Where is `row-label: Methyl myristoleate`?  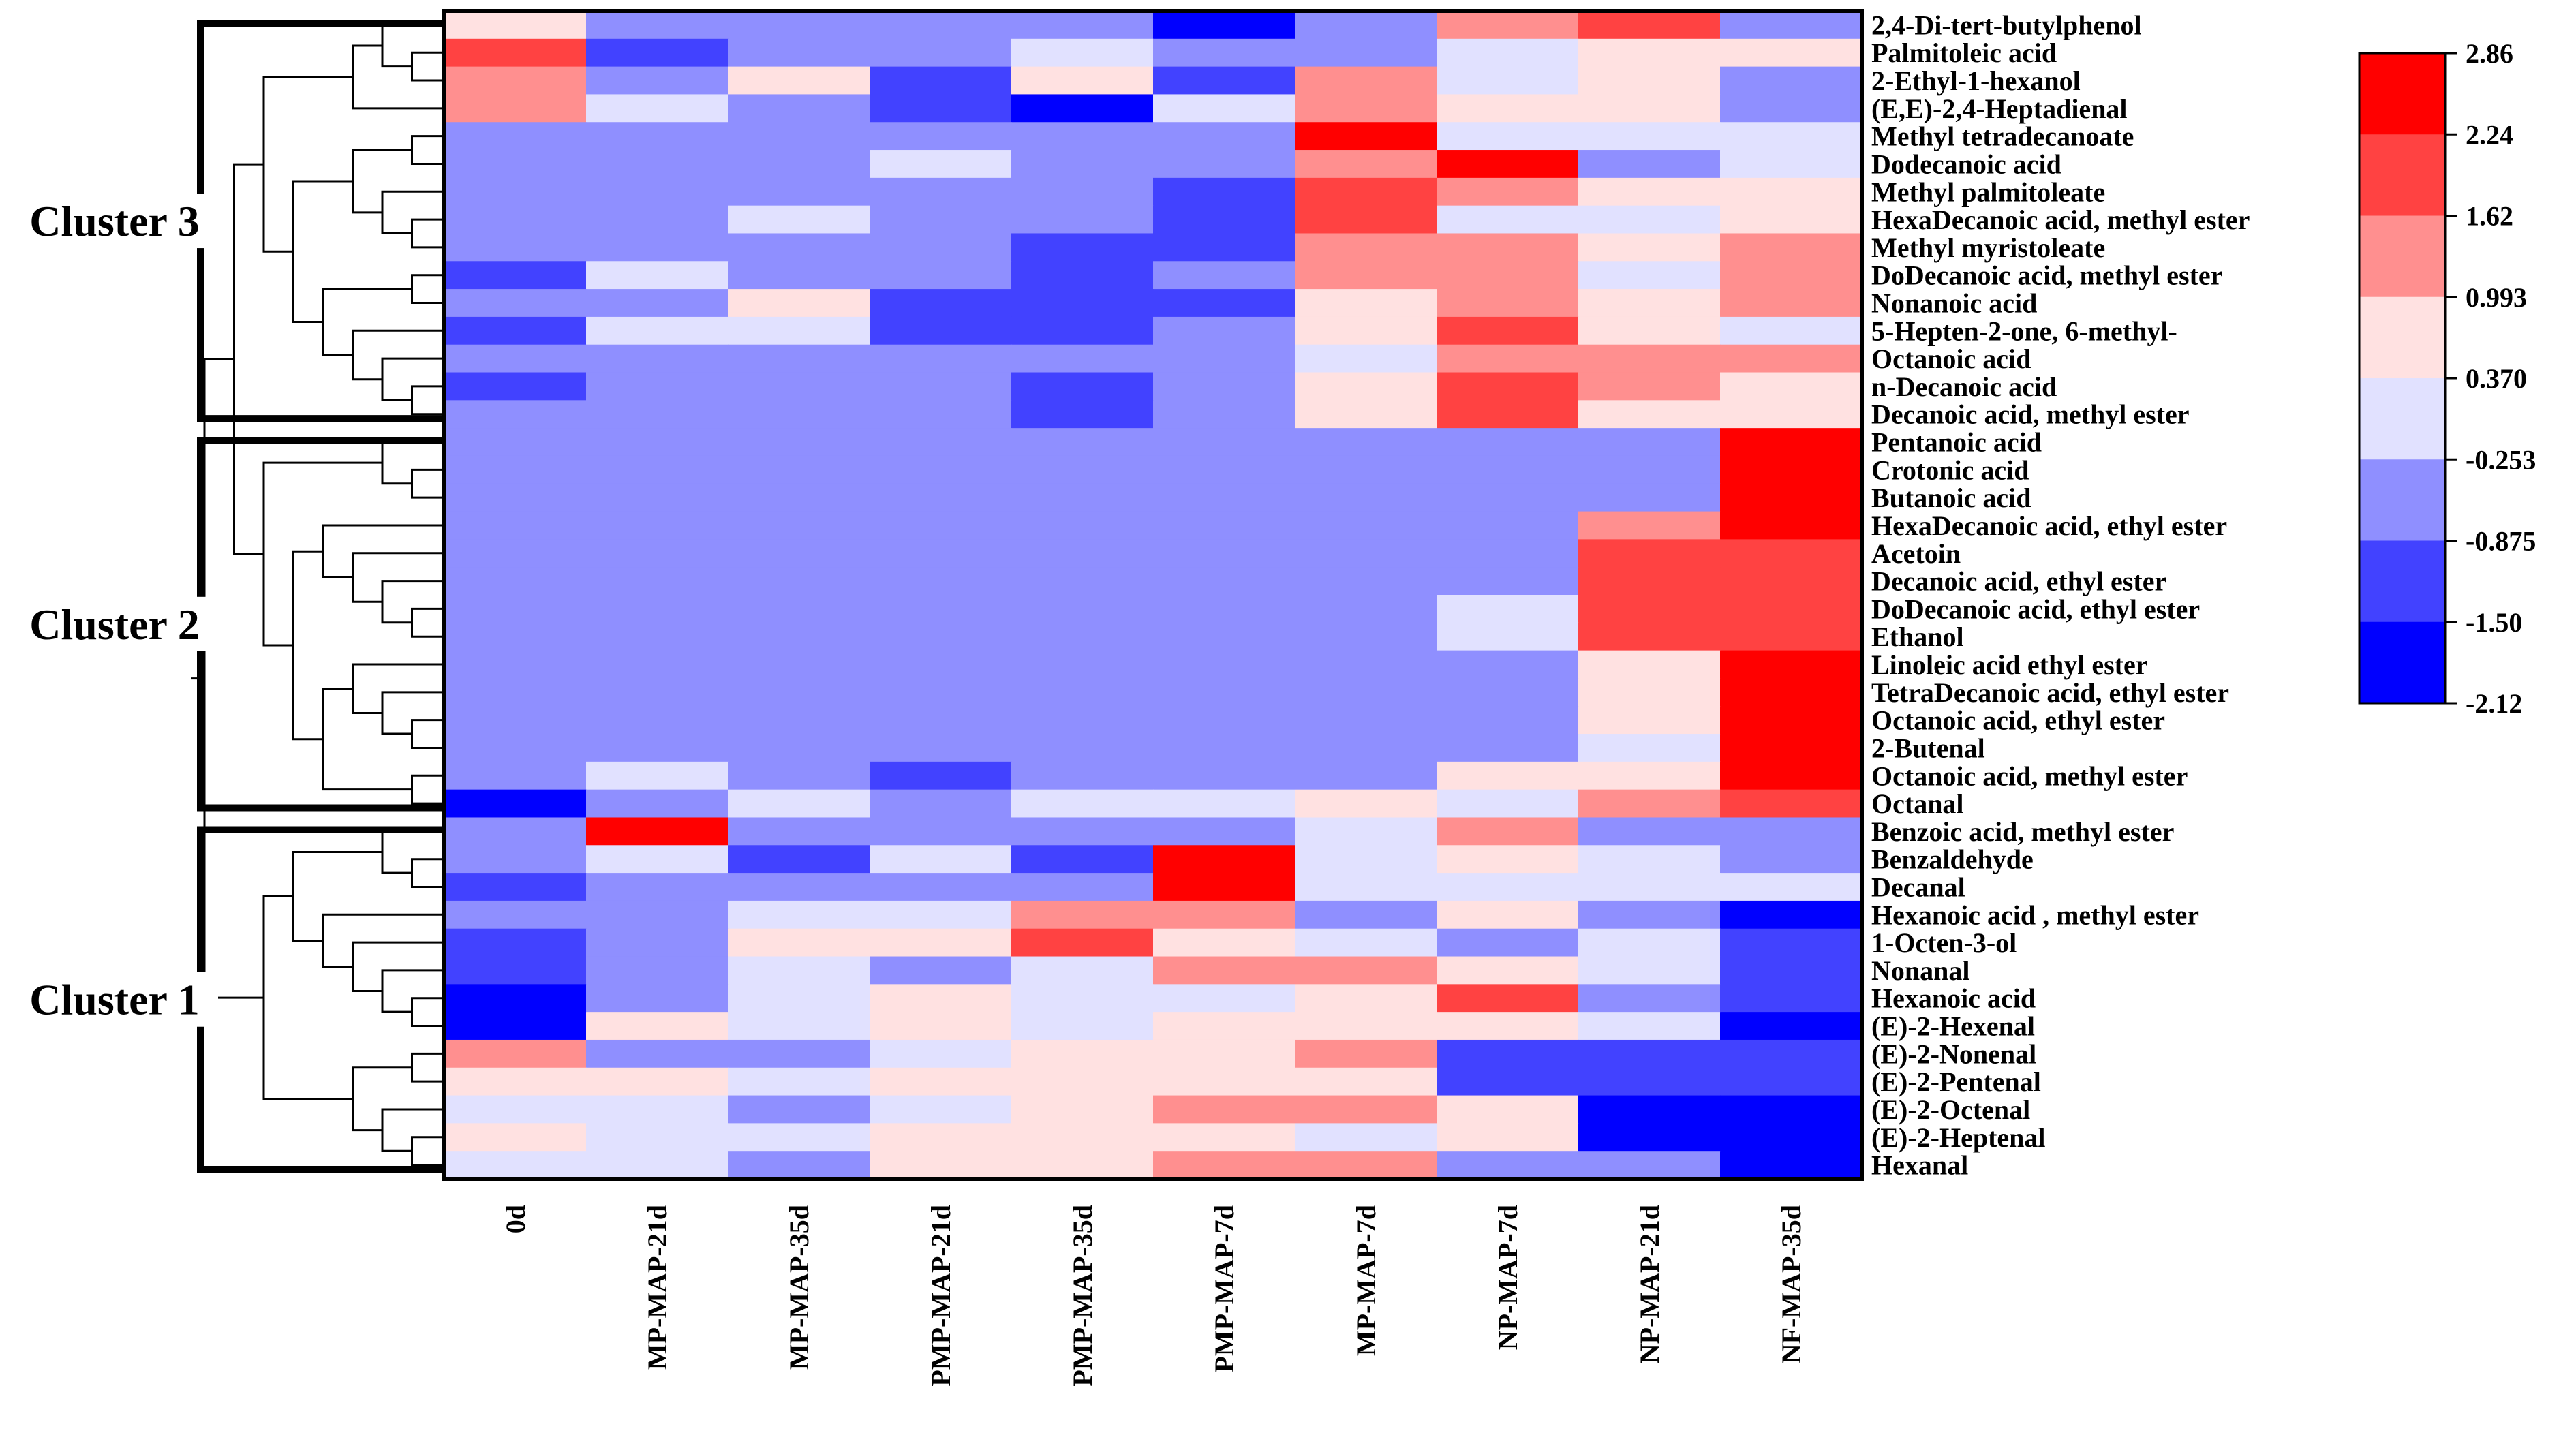
row-label: Methyl myristoleate is located at coordinates (1988, 247).